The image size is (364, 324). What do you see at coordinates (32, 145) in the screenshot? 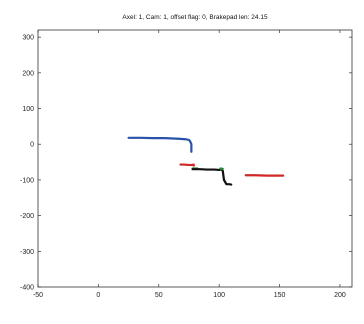
I see `y-tick-label: 0` at bounding box center [32, 145].